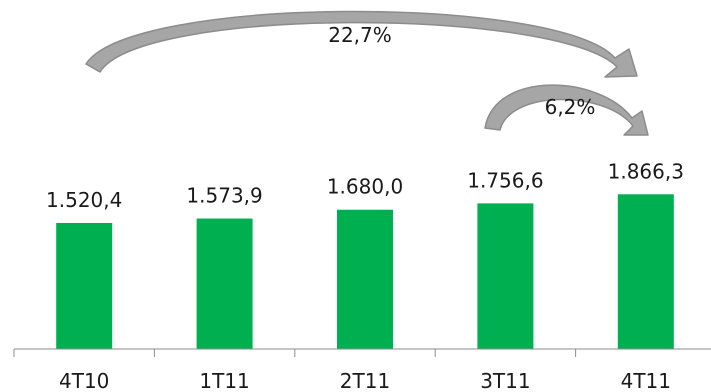  I want to click on value-labels-group: 1.520,4 1.573,9 1.680,0 1.756,6 1.866,3, so click(365, 185).